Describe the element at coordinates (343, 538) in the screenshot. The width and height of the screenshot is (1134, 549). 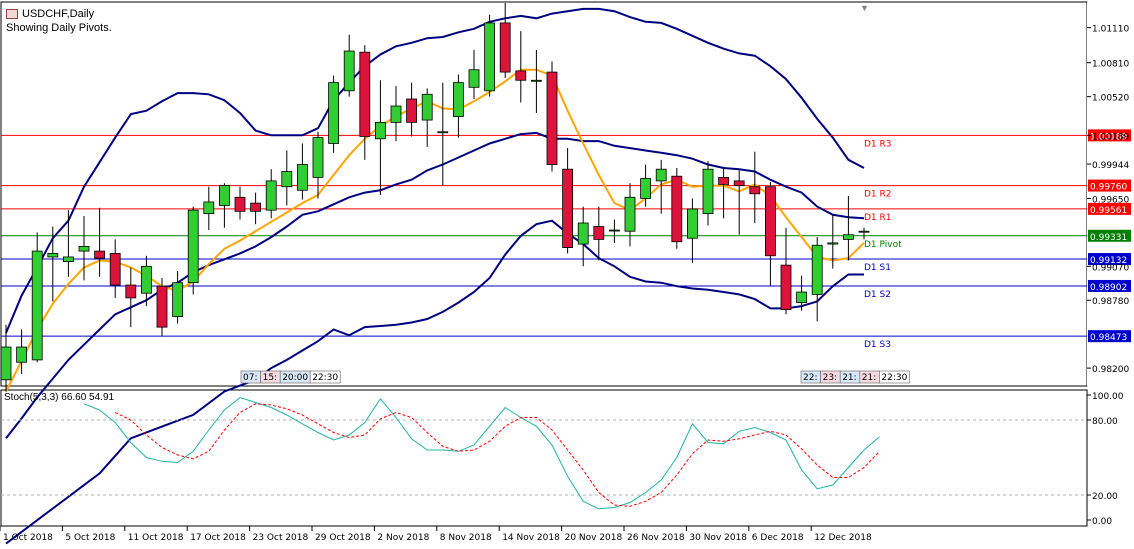
I see `time-tick-label: 29 Oct 2018` at that location.